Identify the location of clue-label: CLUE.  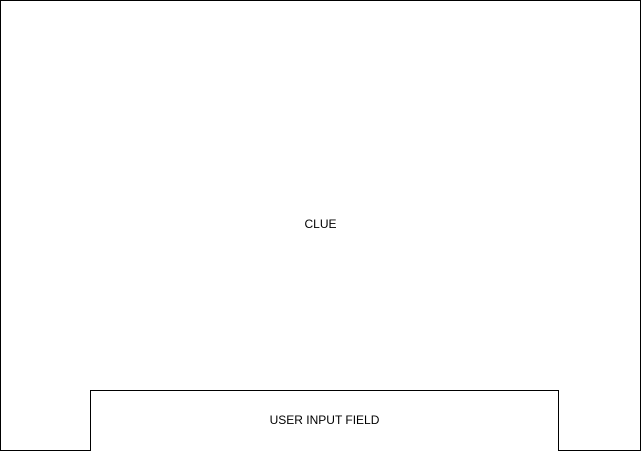
(320, 224).